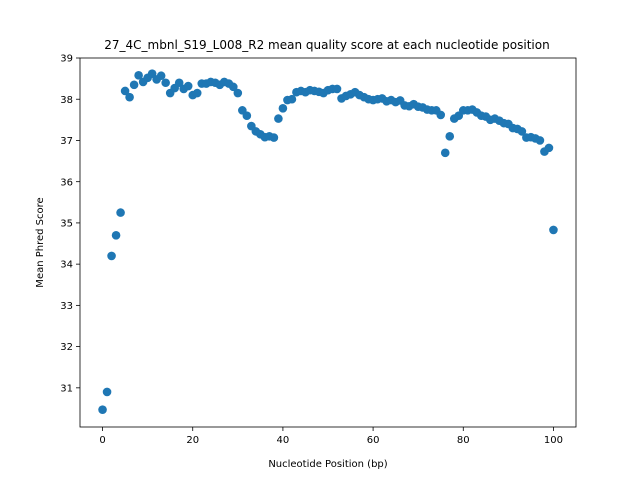 This screenshot has width=640, height=480. Describe the element at coordinates (66, 265) in the screenshot. I see `y-tick-label: 34` at that location.